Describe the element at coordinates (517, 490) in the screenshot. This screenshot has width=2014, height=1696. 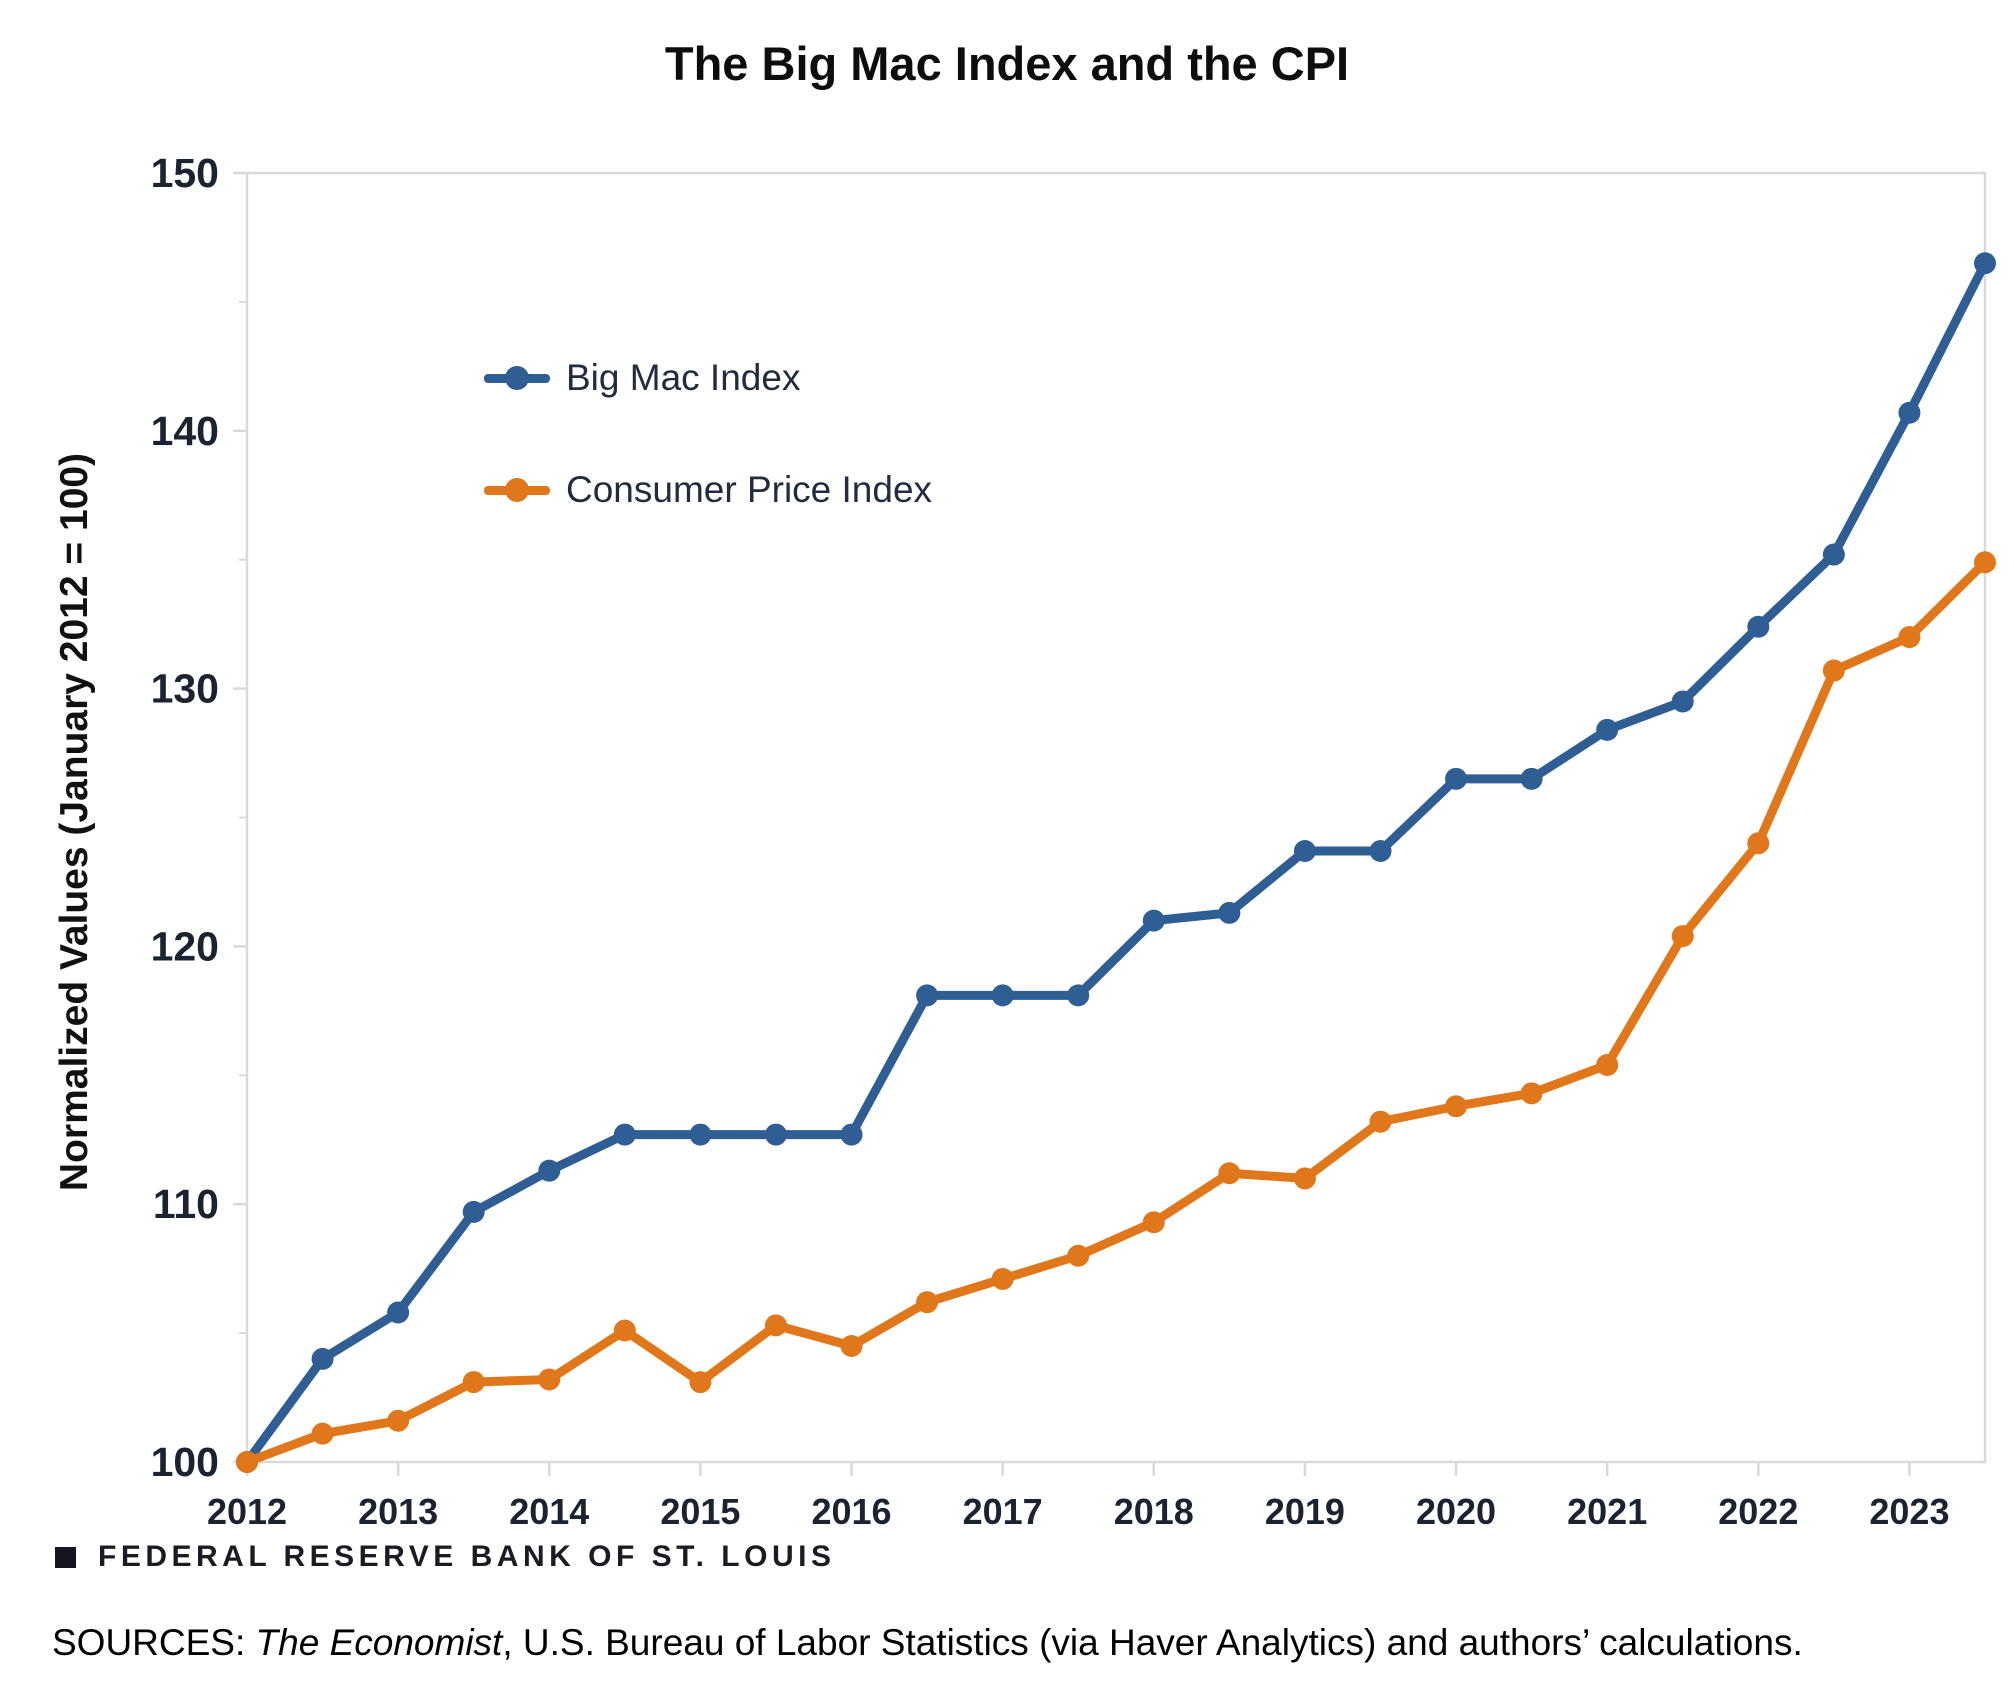
I see `cpi-legend-marker-icon` at that location.